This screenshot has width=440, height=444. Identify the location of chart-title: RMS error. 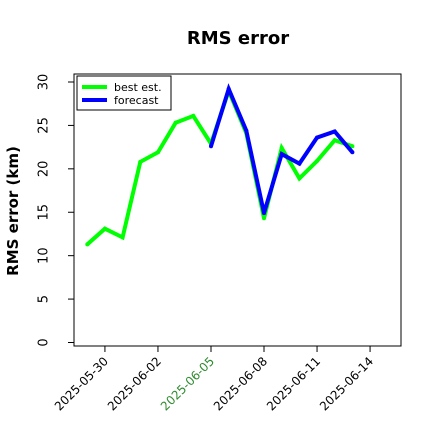
(238, 38).